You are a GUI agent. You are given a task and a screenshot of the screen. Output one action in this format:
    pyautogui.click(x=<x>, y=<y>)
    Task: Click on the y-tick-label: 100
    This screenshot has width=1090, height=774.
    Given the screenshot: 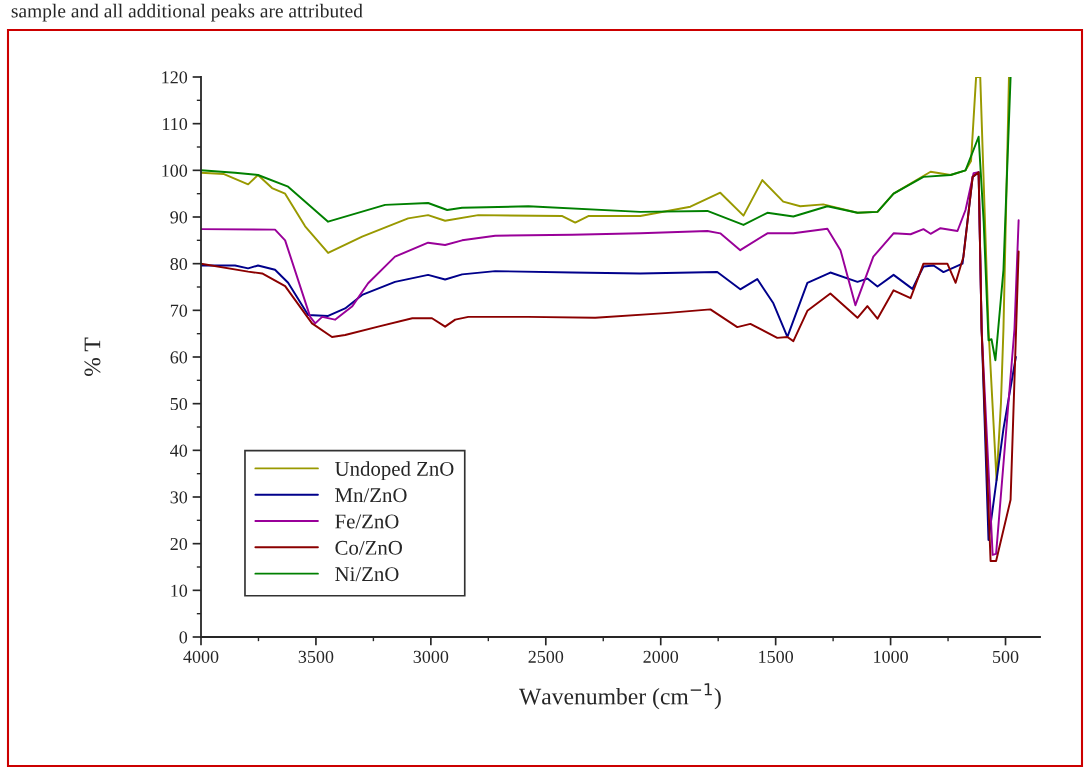 What is the action you would take?
    pyautogui.click(x=175, y=170)
    